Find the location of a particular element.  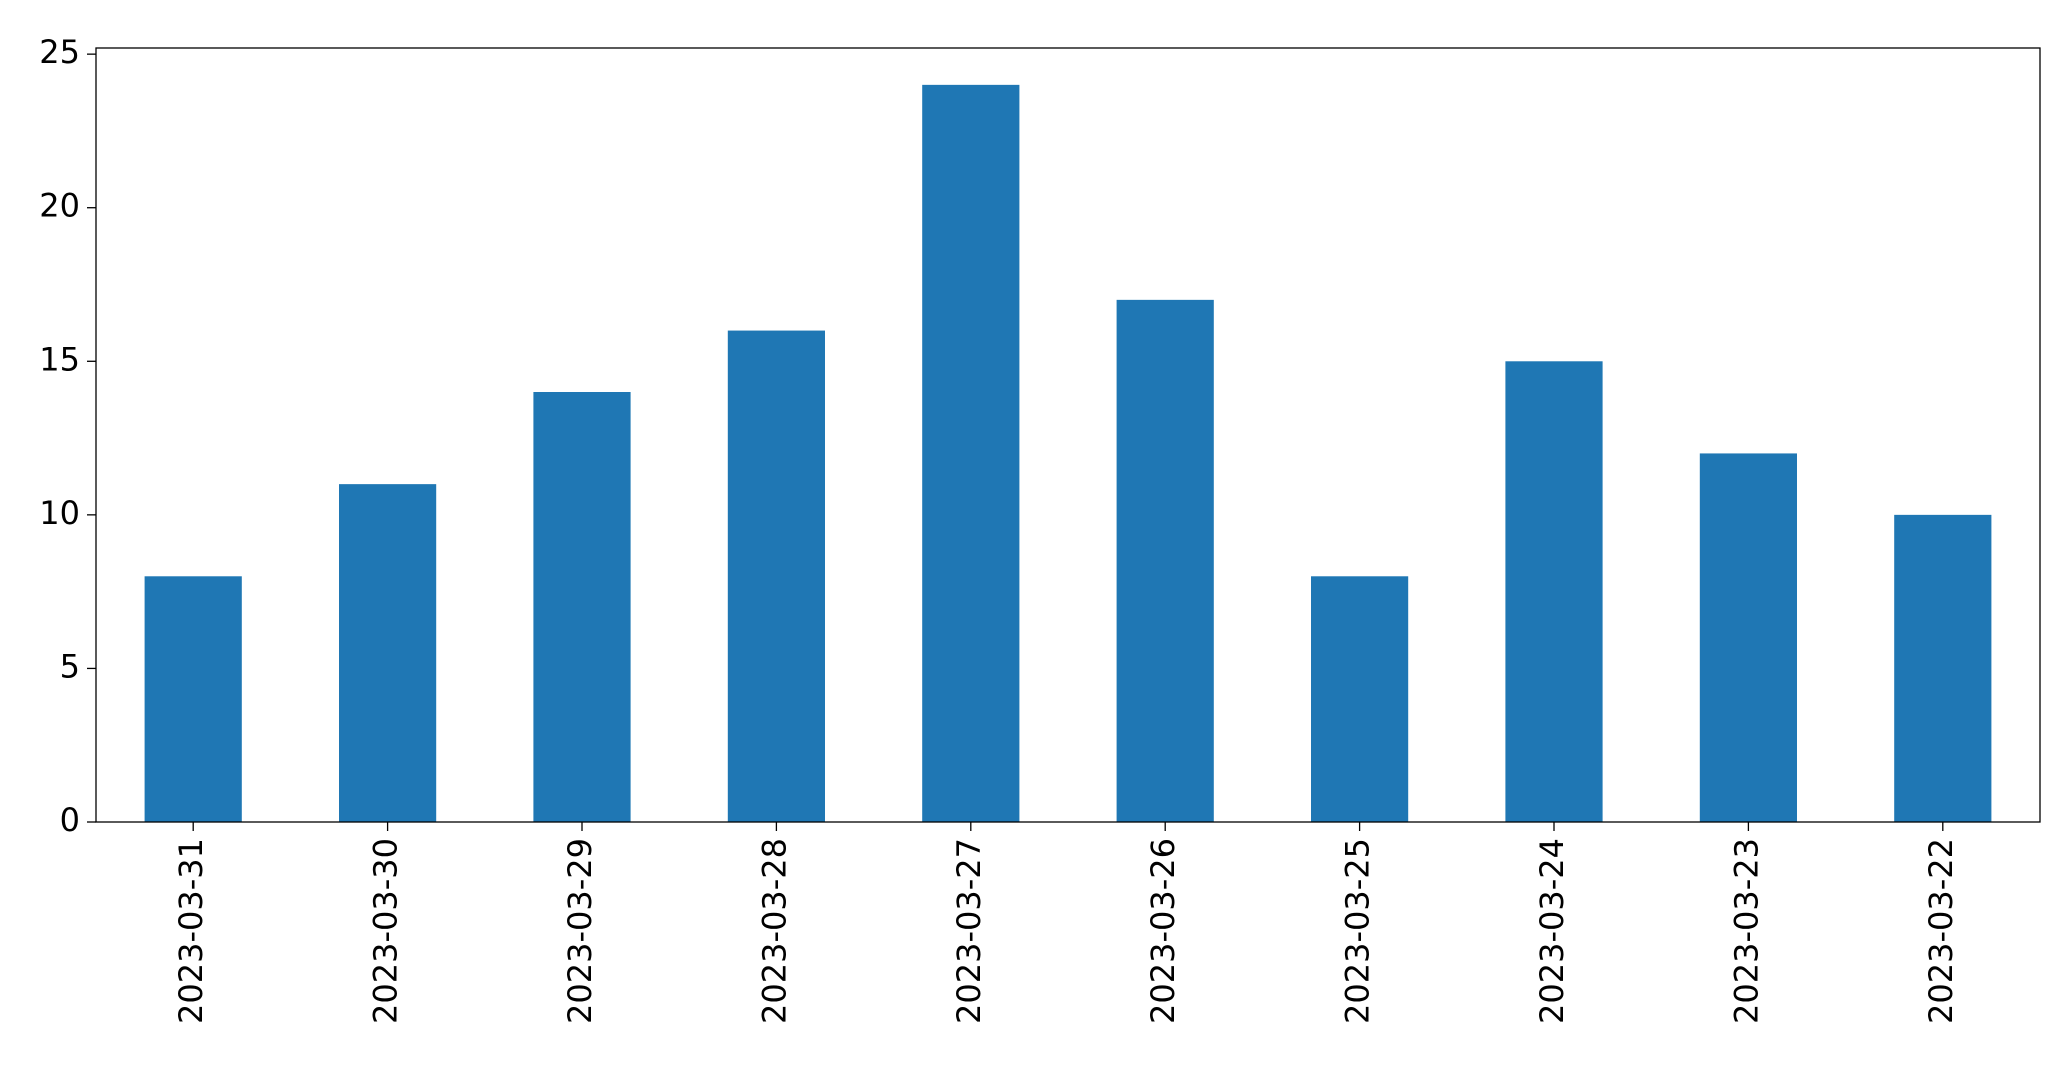

x-tick-label: 2023-03-28 is located at coordinates (774, 931).